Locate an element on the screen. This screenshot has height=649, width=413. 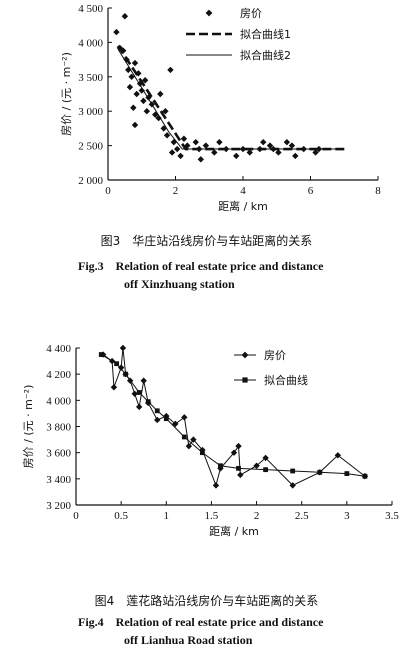
fig4-y-tick-label: 3 600 is located at coordinates (58, 454).